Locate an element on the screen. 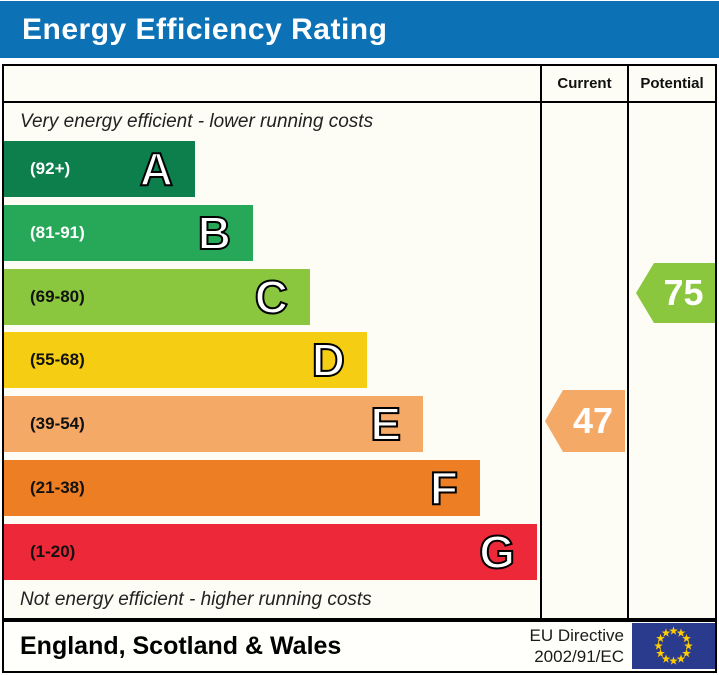 This screenshot has height=675, width=719. column-divider-potential is located at coordinates (628, 342).